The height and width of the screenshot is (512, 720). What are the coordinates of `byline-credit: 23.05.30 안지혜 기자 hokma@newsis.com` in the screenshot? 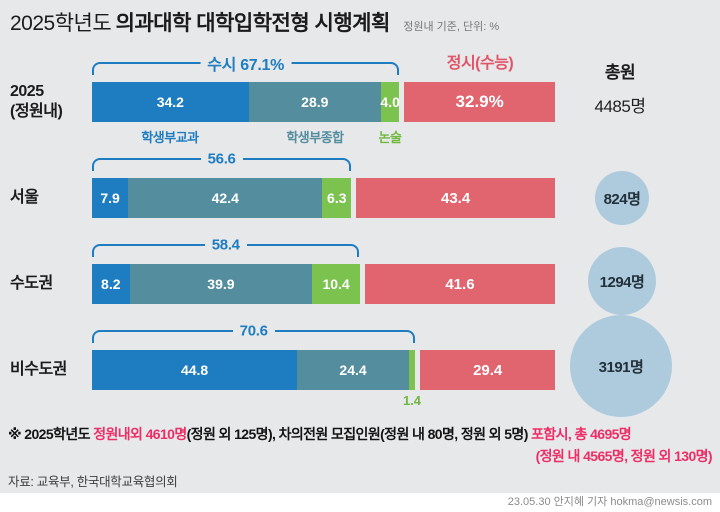 It's located at (609, 502).